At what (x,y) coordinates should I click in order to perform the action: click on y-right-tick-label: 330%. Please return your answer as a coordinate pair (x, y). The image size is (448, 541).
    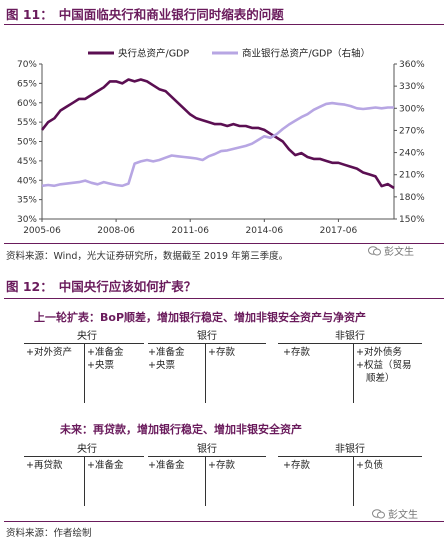
    Looking at the image, I should click on (412, 87).